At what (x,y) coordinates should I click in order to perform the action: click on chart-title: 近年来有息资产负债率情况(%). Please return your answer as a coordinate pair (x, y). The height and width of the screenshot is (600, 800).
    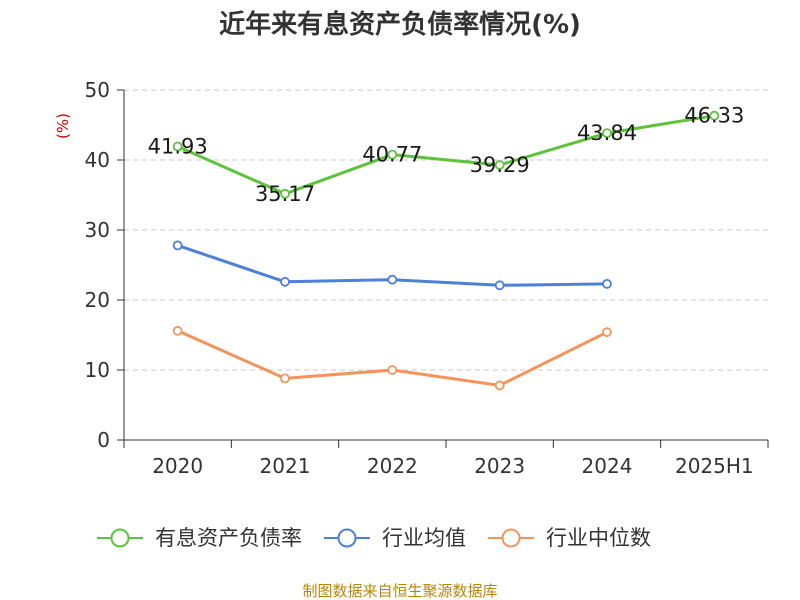
    Looking at the image, I should click on (400, 24).